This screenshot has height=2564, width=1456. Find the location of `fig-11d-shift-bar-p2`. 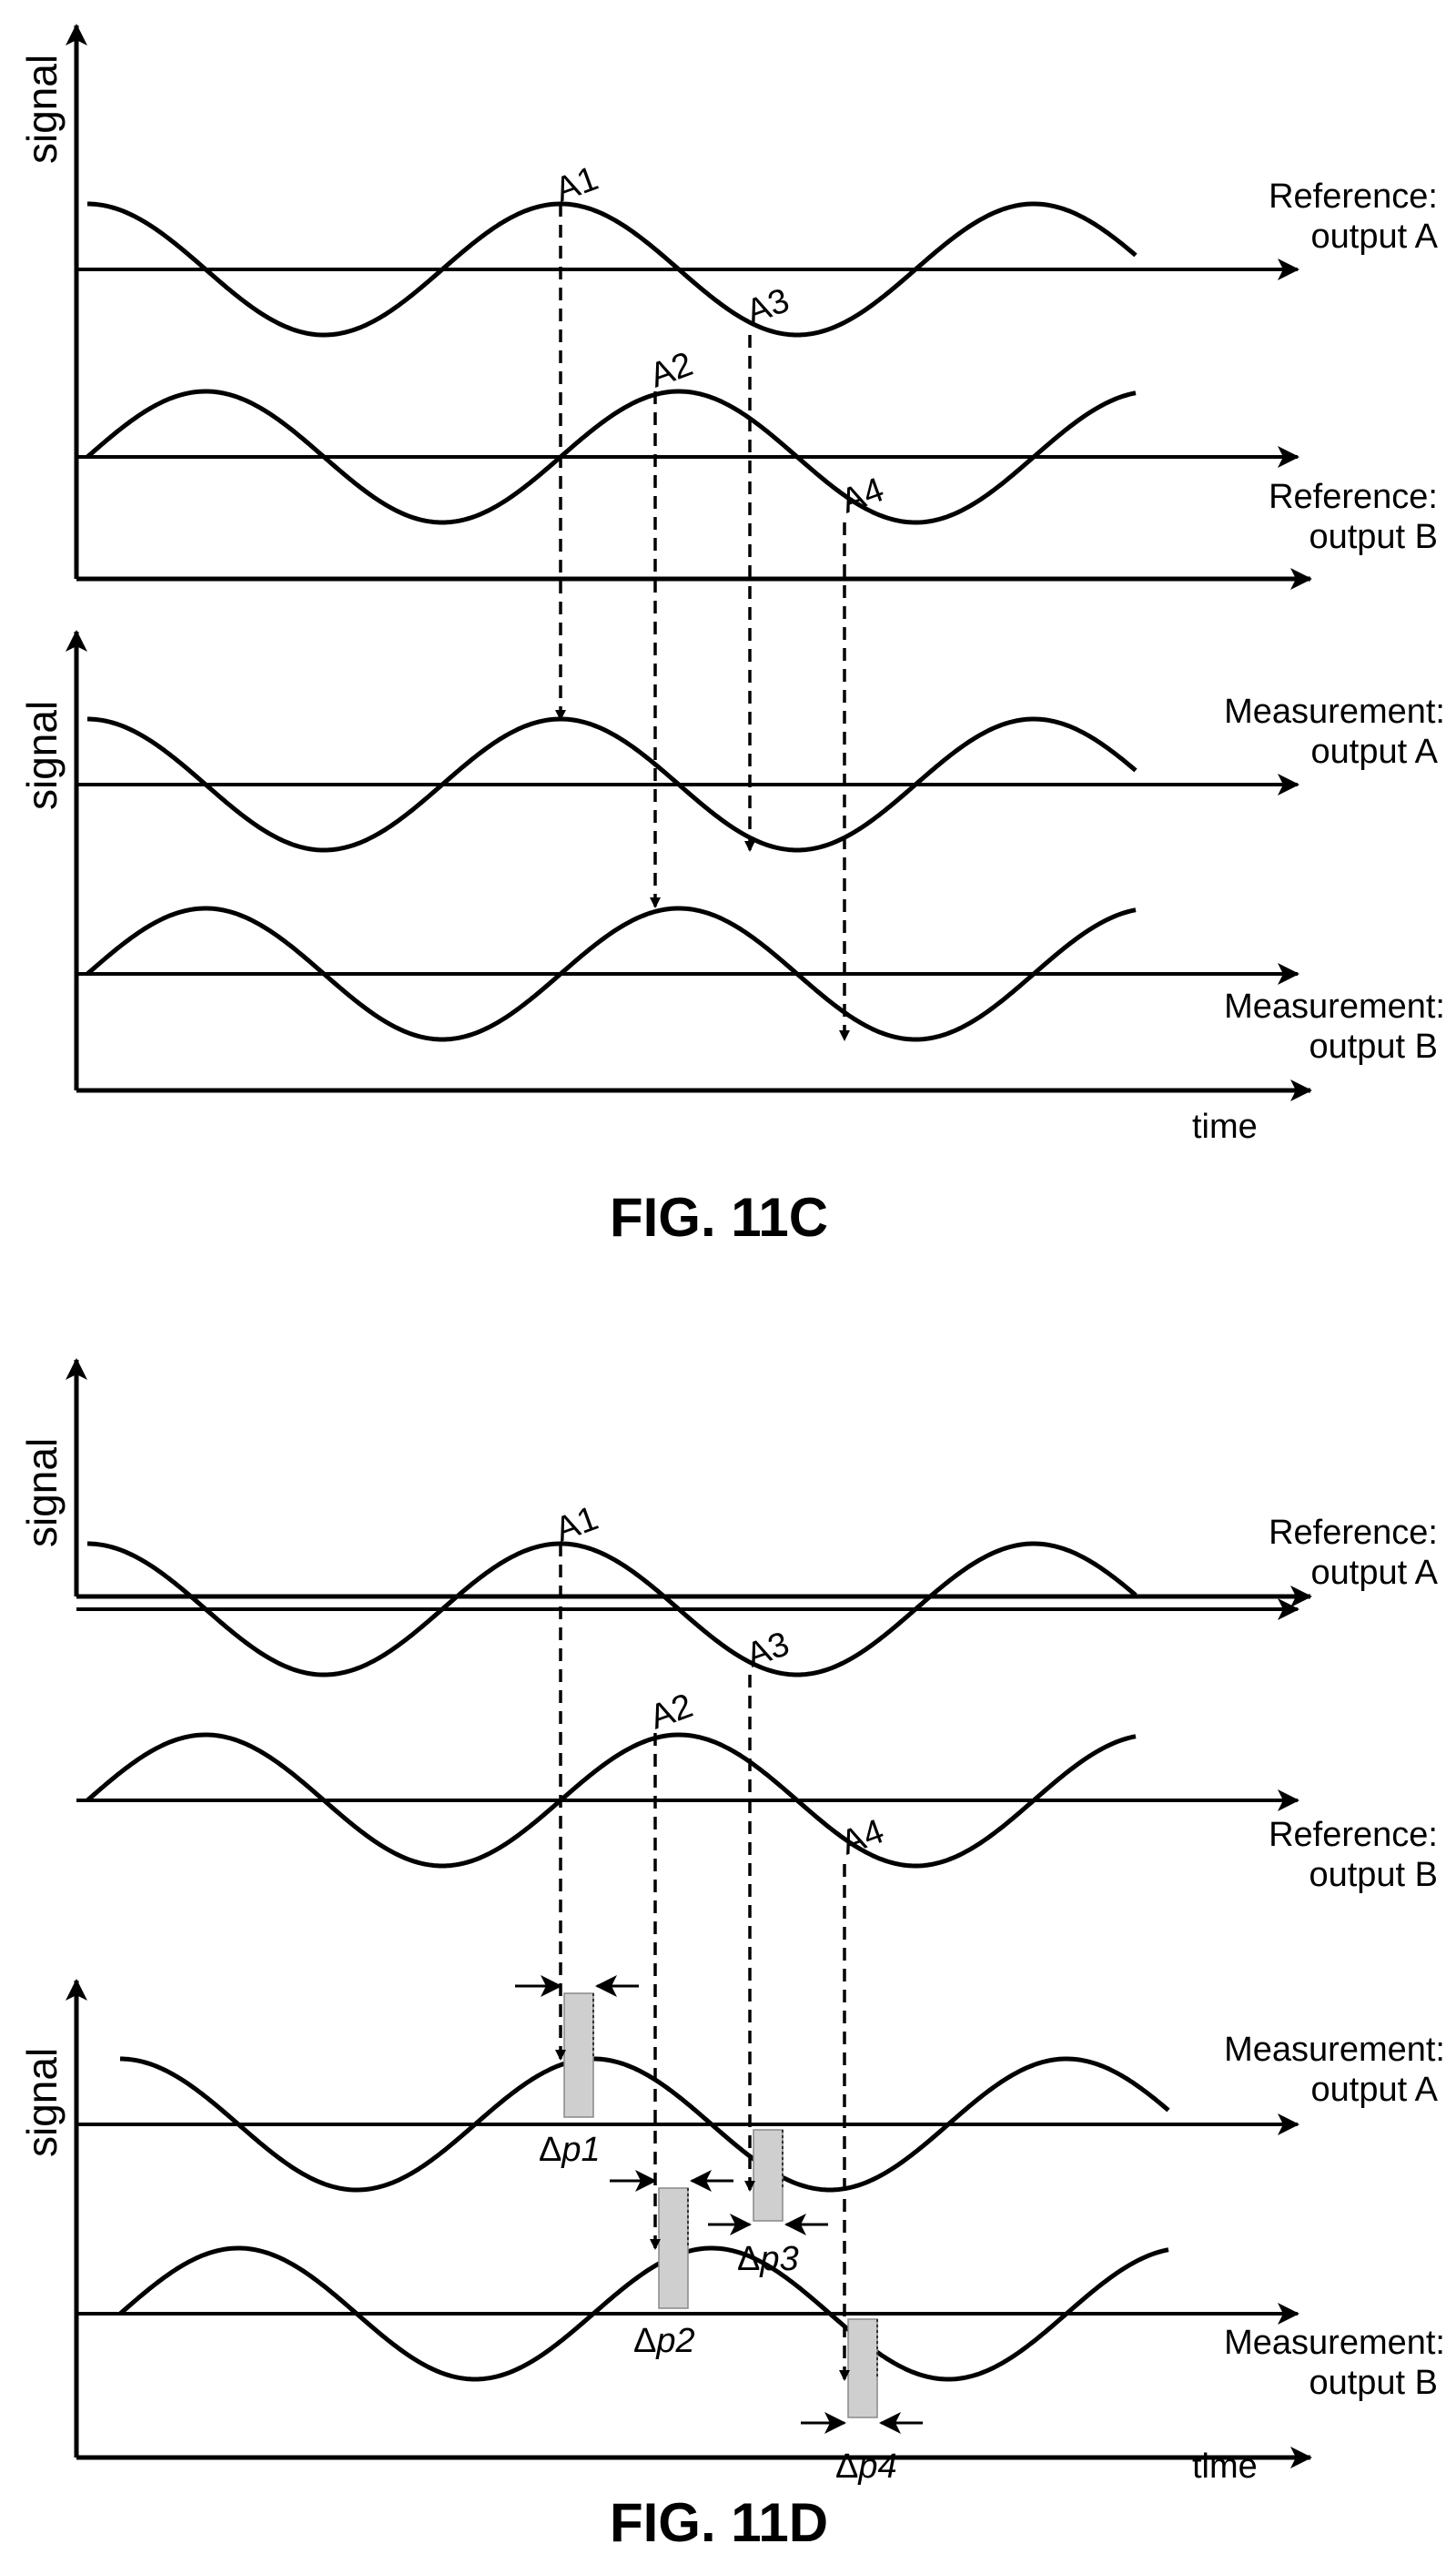

fig-11d-shift-bar-p2 is located at coordinates (674, 2248).